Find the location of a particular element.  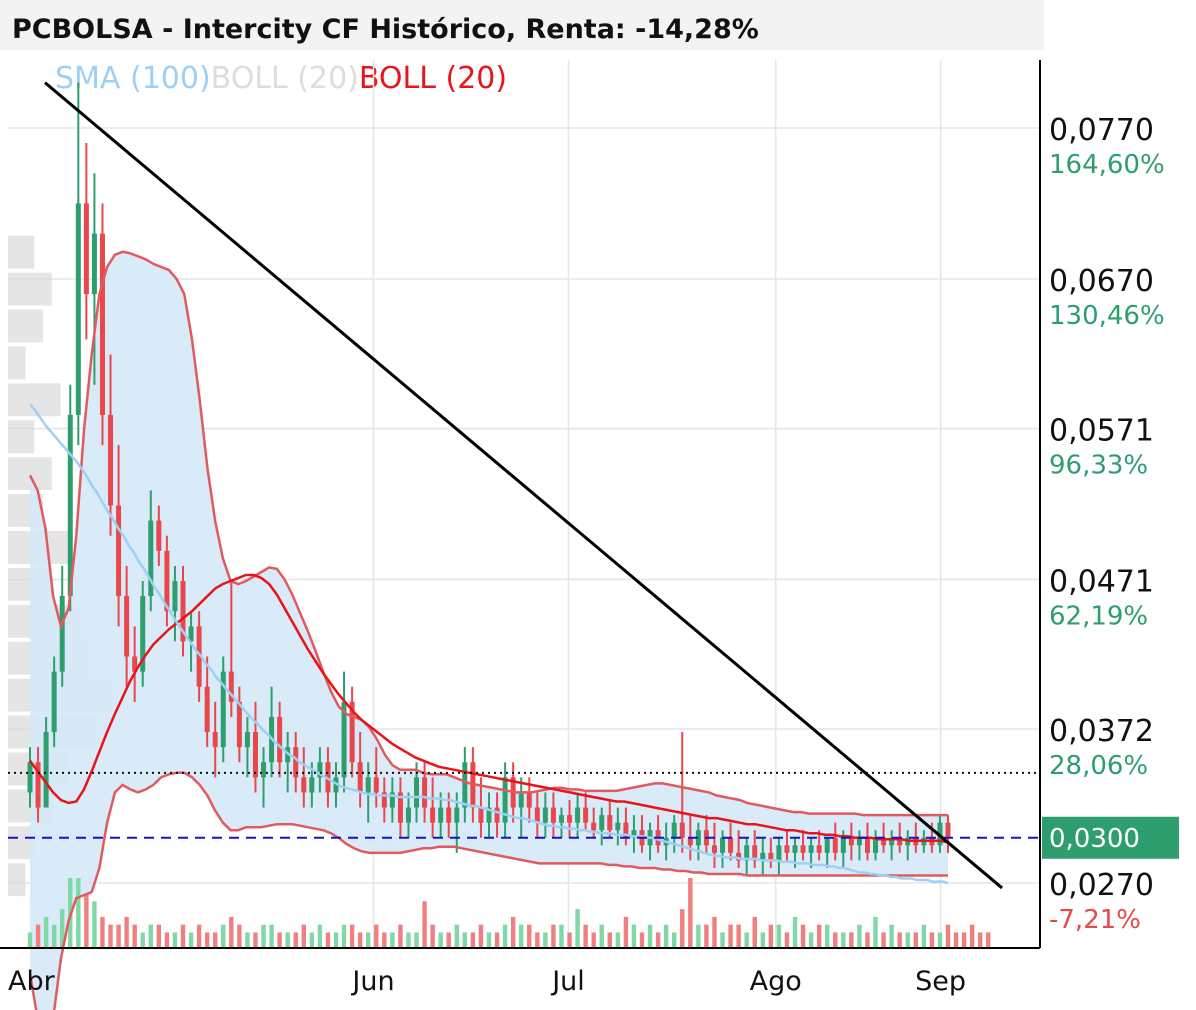

volume-bars is located at coordinates (509, 913).